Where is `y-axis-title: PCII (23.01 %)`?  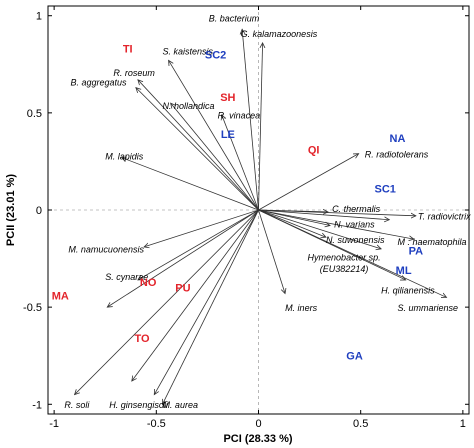
y-axis-title: PCII (23.01 %) is located at coordinates (11, 210).